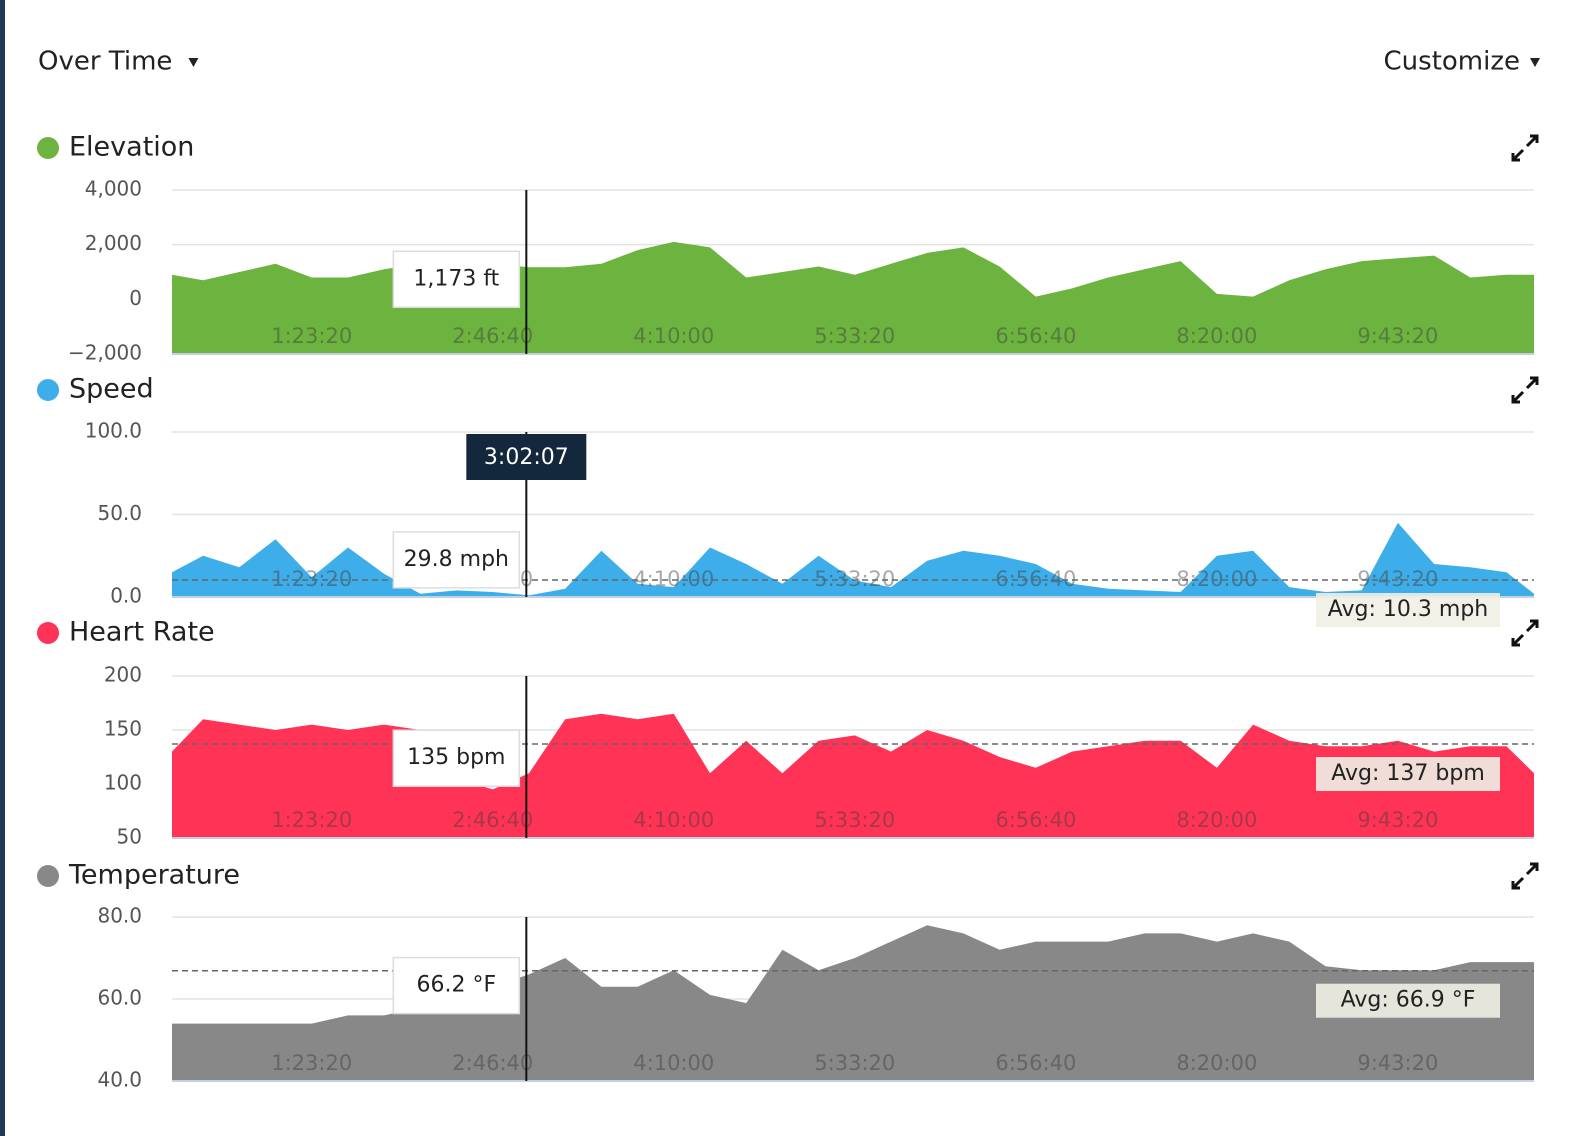  I want to click on chart-title: Speed, so click(111, 389).